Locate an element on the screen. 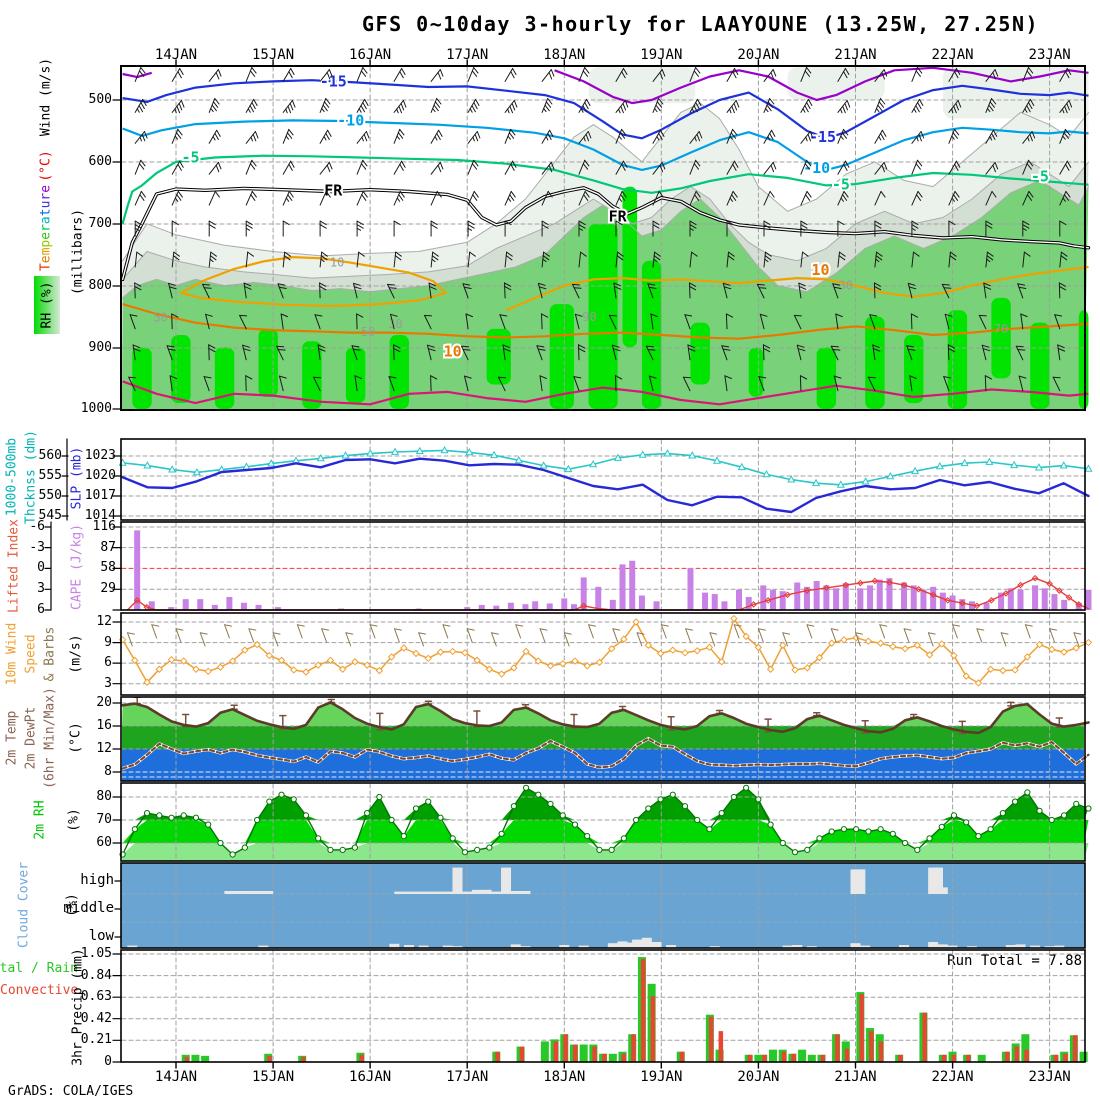 This screenshot has height=1100, width=1100. panel-li-cape is located at coordinates (606, 566).